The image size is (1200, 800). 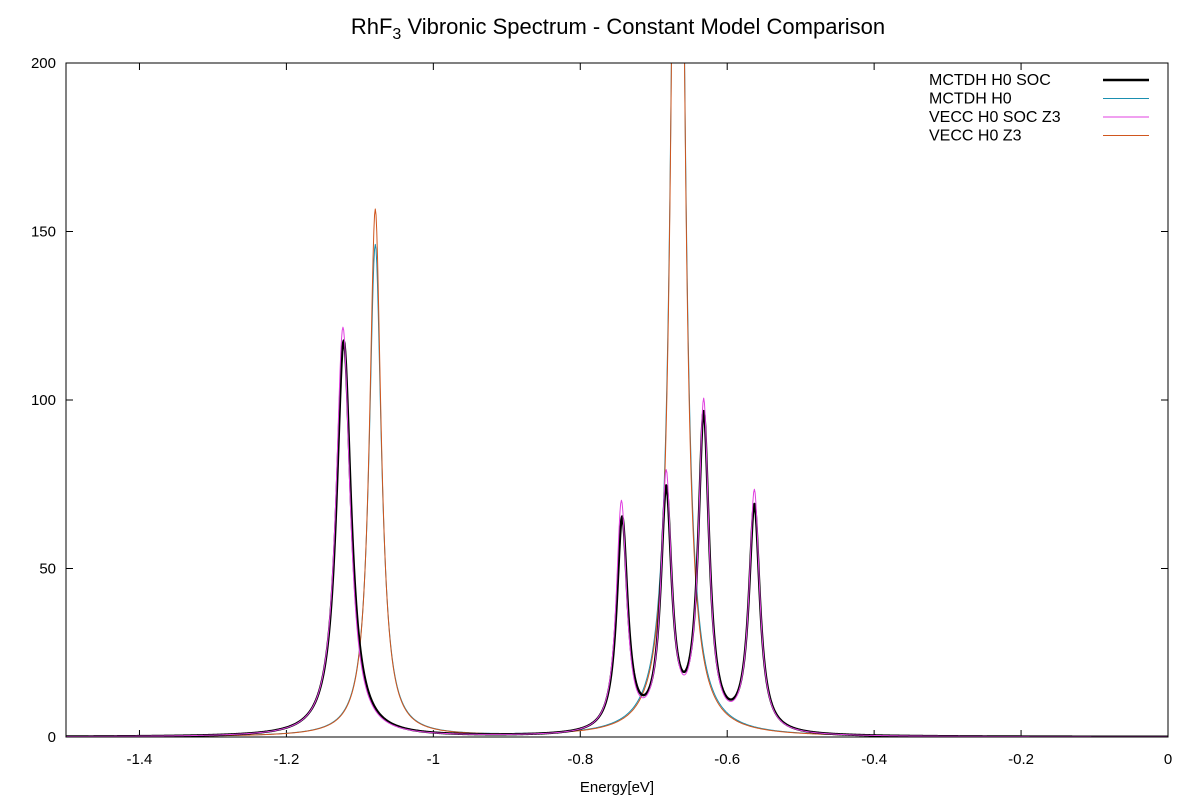 I want to click on x-tick-label: -1, so click(x=433, y=759).